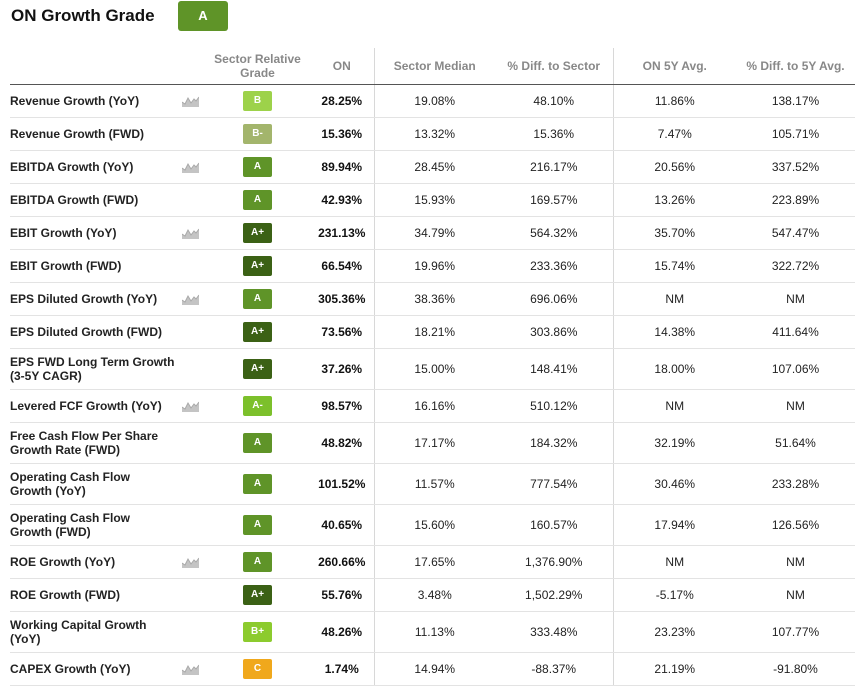 The width and height of the screenshot is (859, 686). Describe the element at coordinates (92, 200) in the screenshot. I see `metric-name: EBITDA Growth (FWD)` at that location.